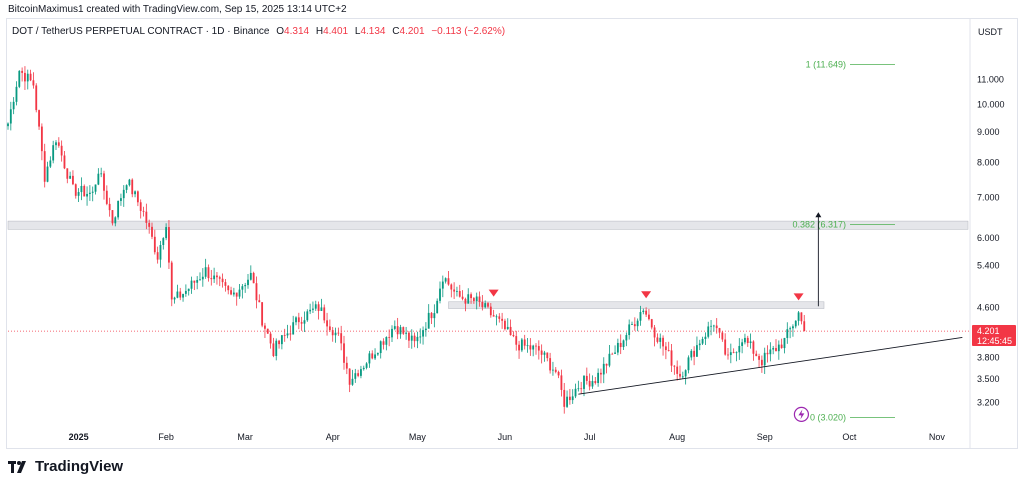  Describe the element at coordinates (590, 437) in the screenshot. I see `time-tick-label: Jul` at that location.